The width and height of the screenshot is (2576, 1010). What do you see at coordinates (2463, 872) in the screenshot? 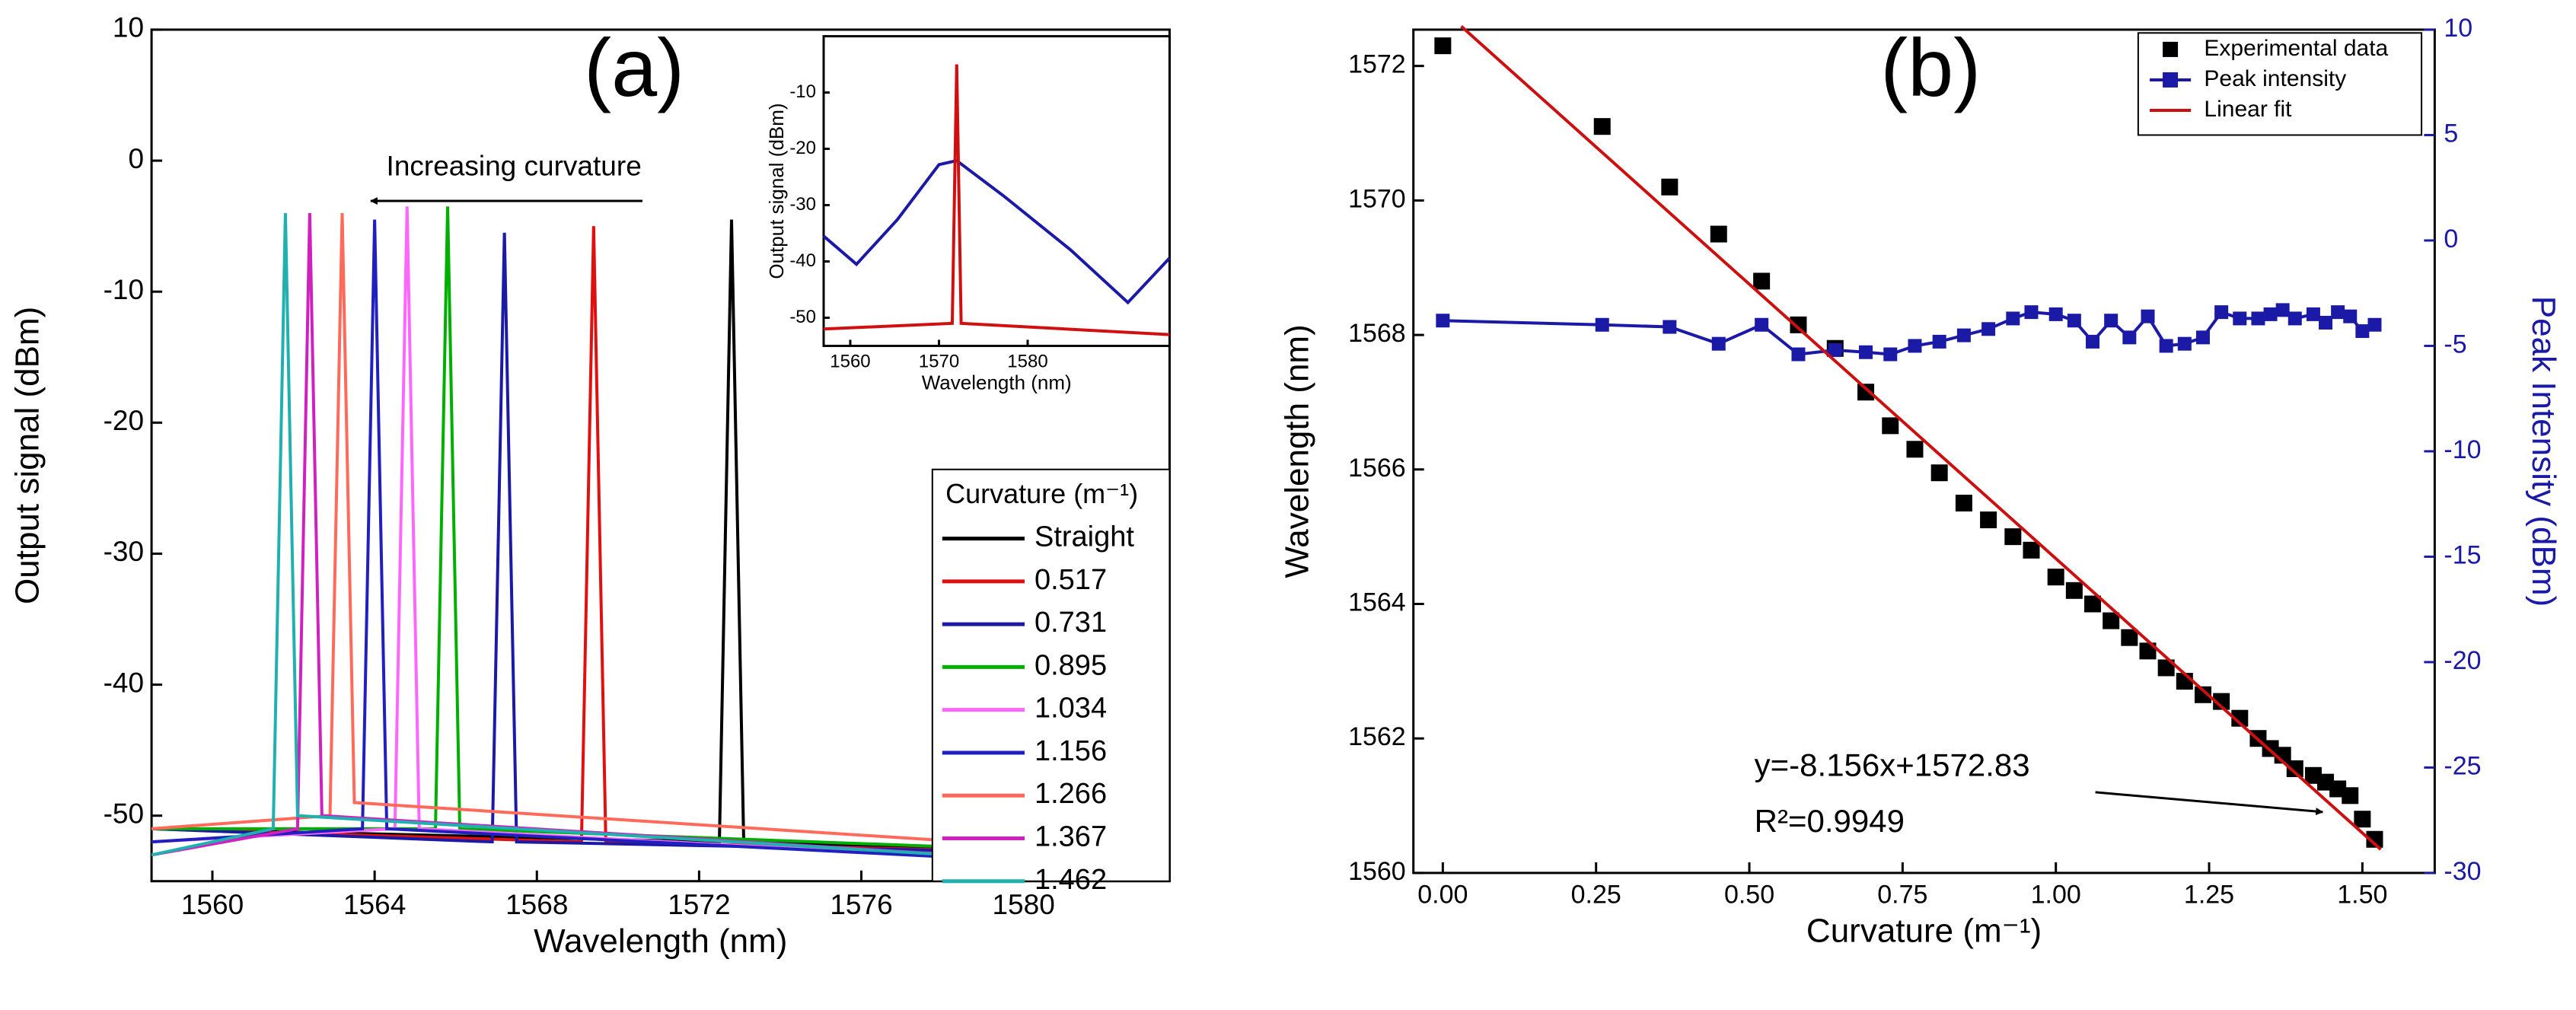
I see `y2-tick-label: -30` at bounding box center [2463, 872].